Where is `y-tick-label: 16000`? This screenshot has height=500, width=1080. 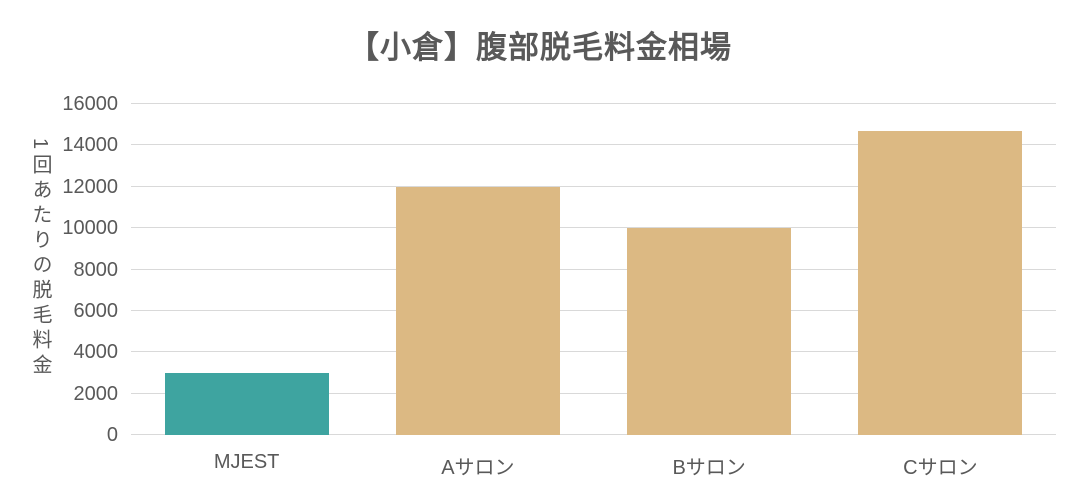 y-tick-label: 16000 is located at coordinates (90, 104).